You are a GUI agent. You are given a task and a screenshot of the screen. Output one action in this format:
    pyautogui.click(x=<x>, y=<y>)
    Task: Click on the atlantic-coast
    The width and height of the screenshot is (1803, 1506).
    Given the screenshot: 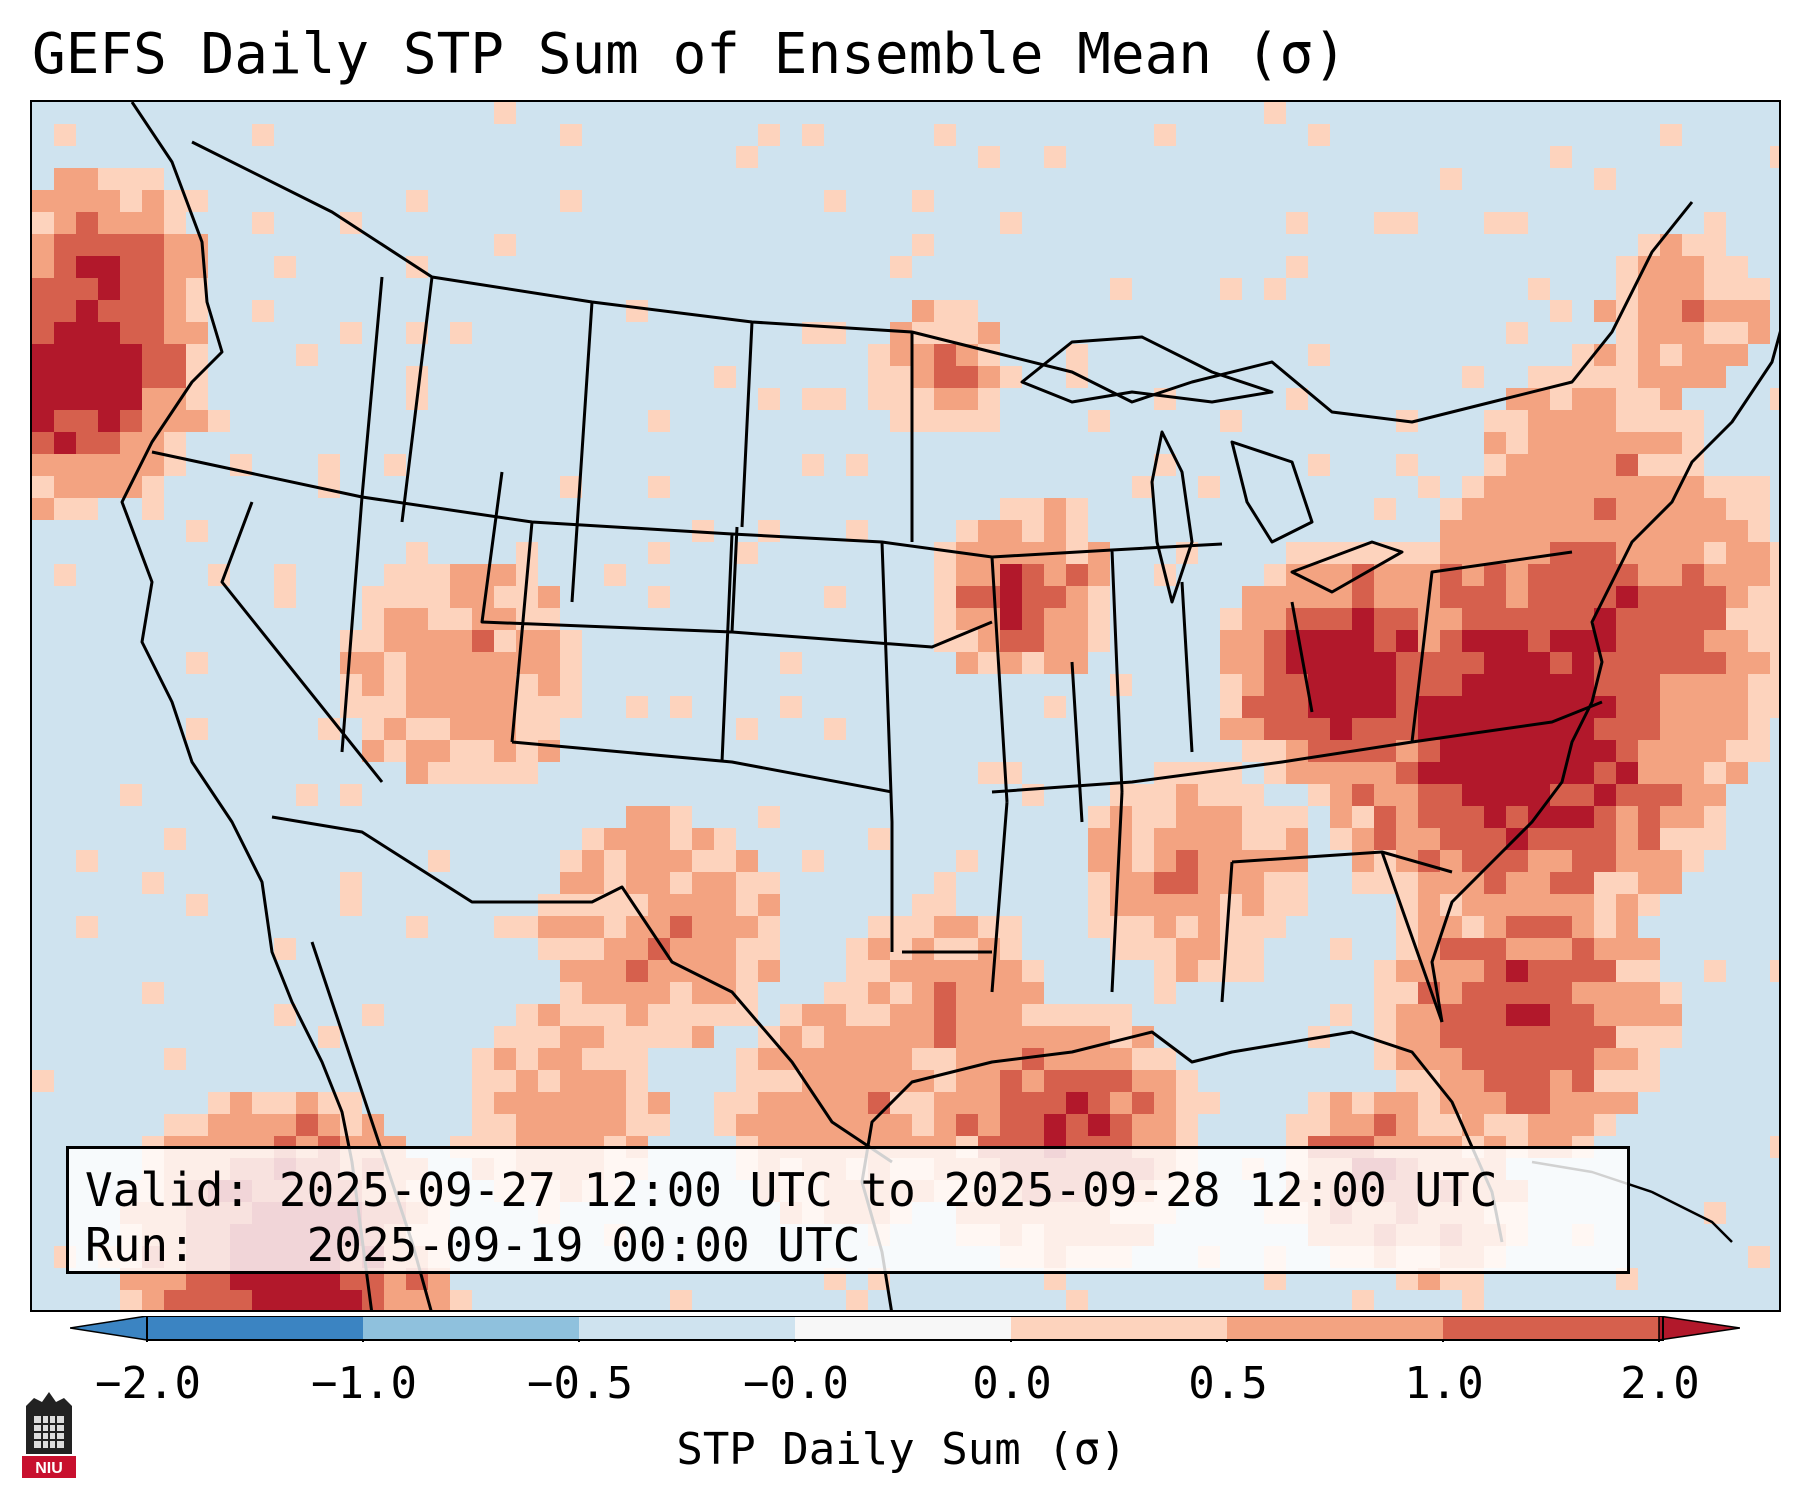 What is the action you would take?
    pyautogui.click(x=1604, y=676)
    